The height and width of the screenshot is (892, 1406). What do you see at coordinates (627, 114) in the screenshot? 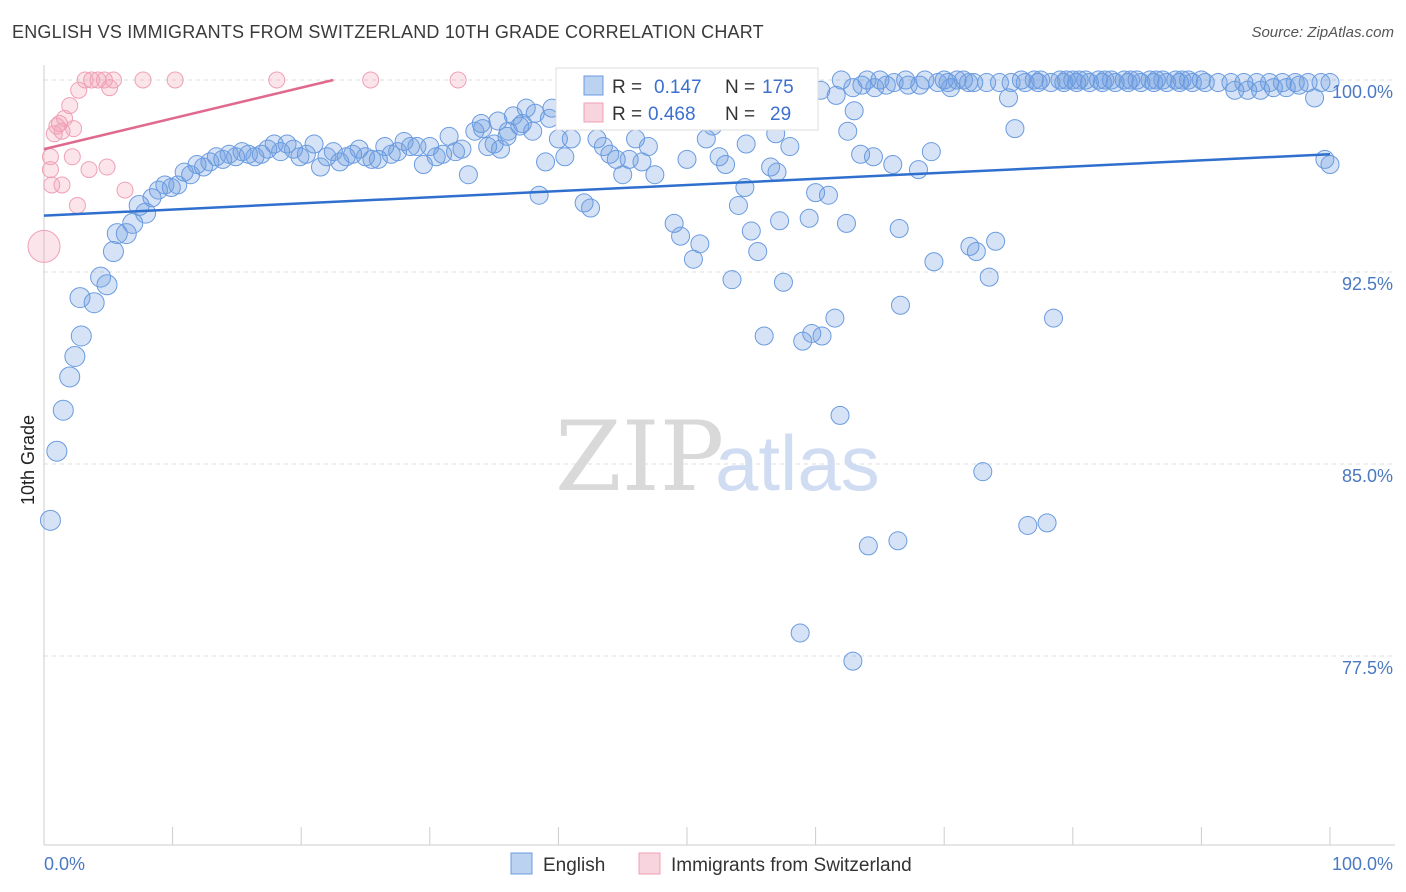
I see `stat-r-label-switzerland: R =` at bounding box center [627, 114].